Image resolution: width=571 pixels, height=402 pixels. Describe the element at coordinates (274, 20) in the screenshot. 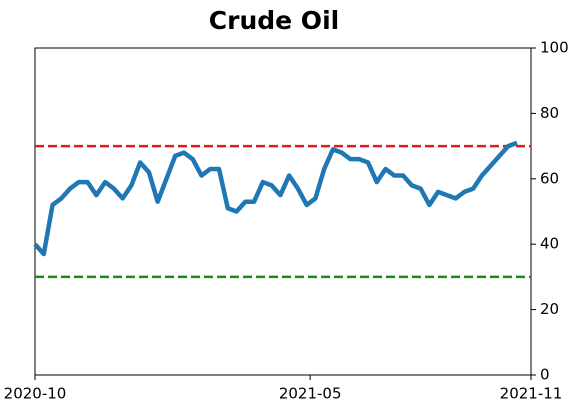

I see `chart-title: Crude Oil` at that location.